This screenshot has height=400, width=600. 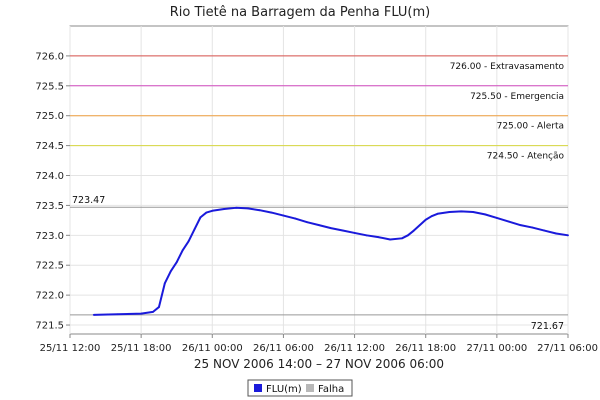 What do you see at coordinates (354, 348) in the screenshot?
I see `x-tick-label: 26/11 12:00` at bounding box center [354, 348].